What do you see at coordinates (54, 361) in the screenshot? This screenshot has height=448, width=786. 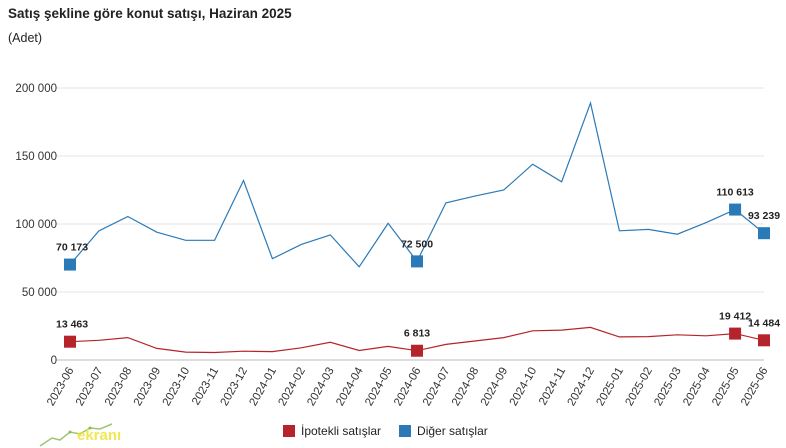 I see `y-tick-label: 0` at bounding box center [54, 361].